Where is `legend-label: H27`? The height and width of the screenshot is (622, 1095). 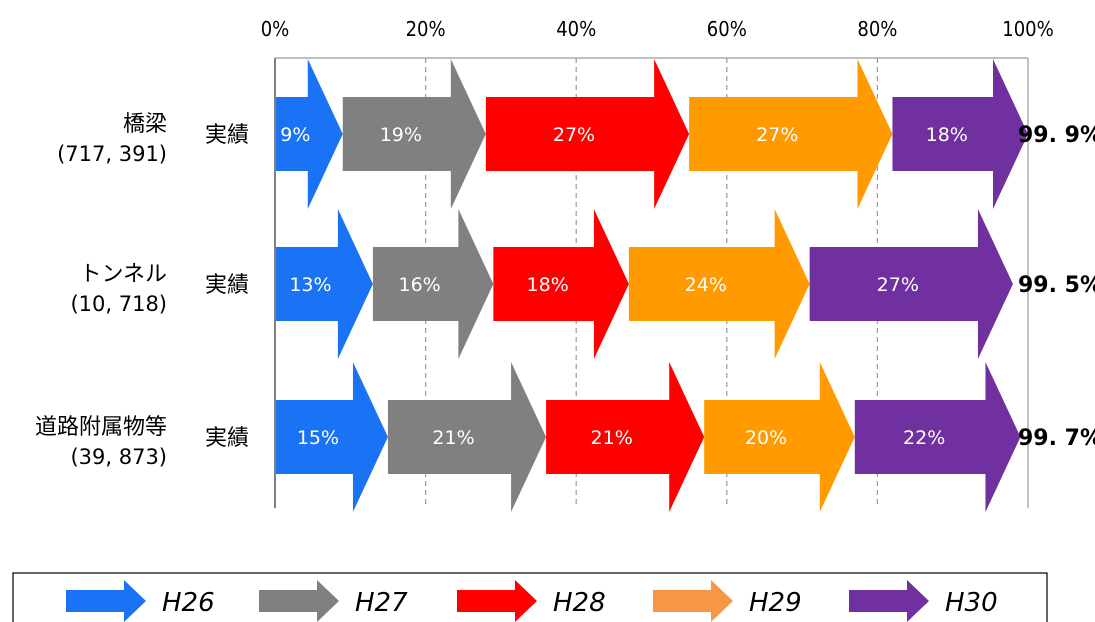
legend-label: H27 is located at coordinates (381, 603).